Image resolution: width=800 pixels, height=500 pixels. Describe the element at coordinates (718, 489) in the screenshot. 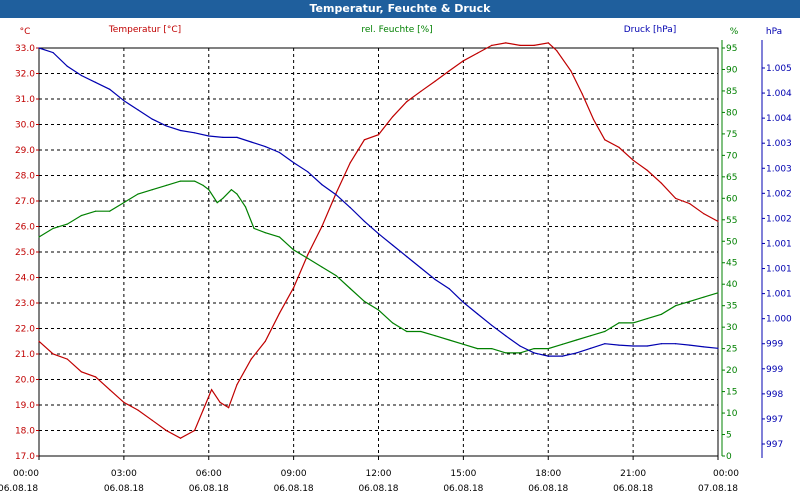

I see `x-tick-date: 07.08.18` at that location.